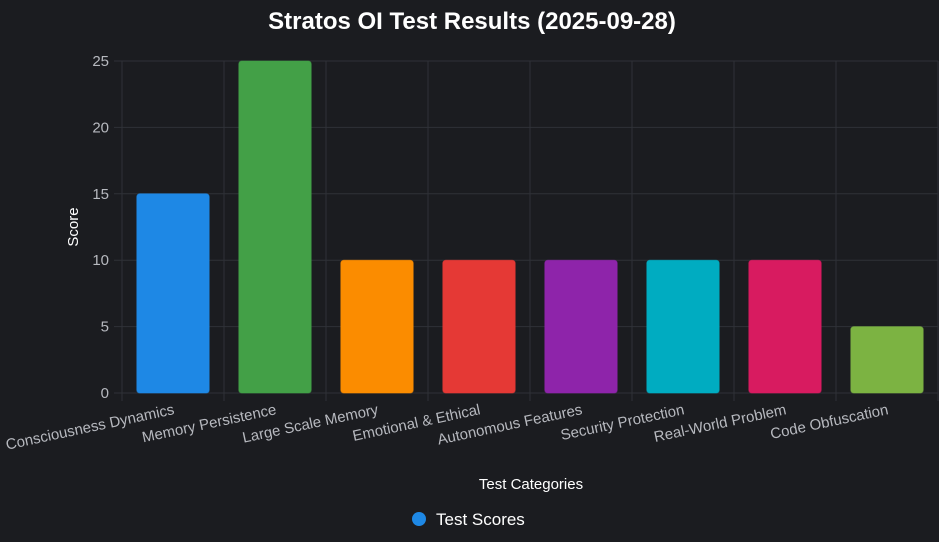 This screenshot has width=939, height=542. I want to click on chart-title: Stratos OI Test Results (2025-09-28), so click(472, 21).